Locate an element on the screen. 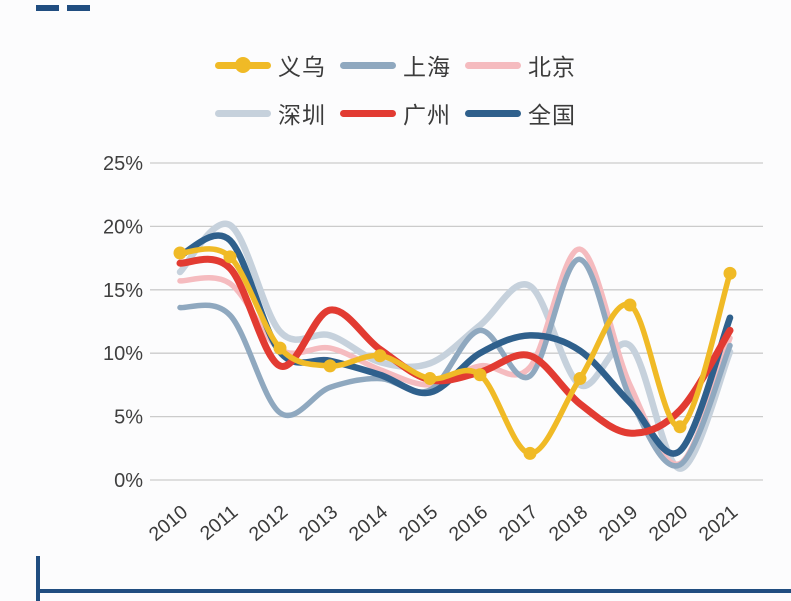  legend-item-2: 北京 is located at coordinates (520, 65).